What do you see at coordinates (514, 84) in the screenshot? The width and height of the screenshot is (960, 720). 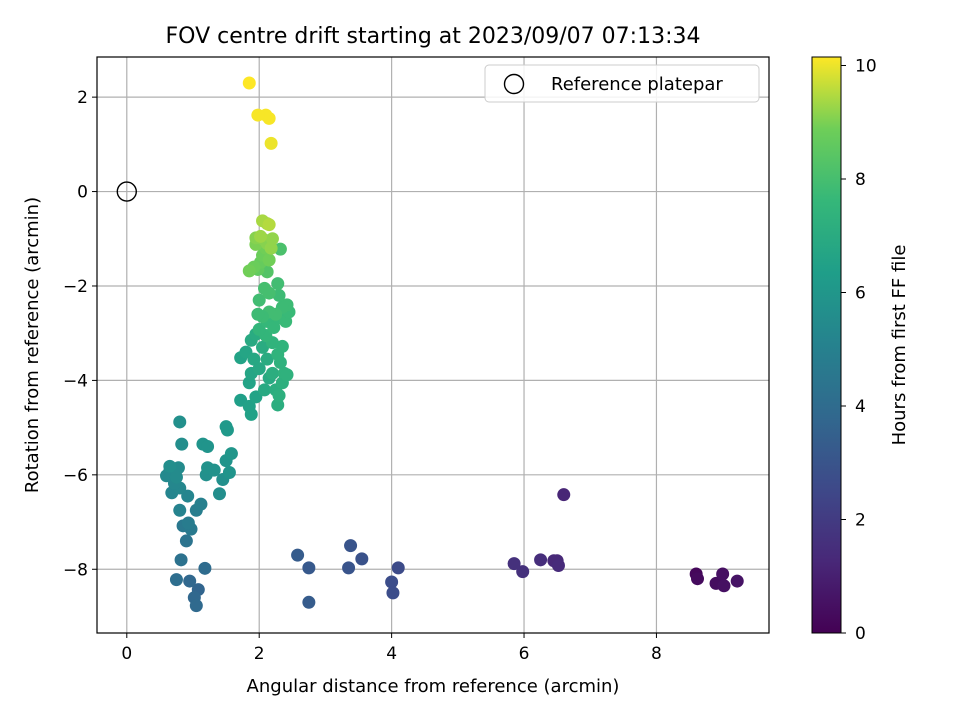 I see `legend-marker-icon` at bounding box center [514, 84].